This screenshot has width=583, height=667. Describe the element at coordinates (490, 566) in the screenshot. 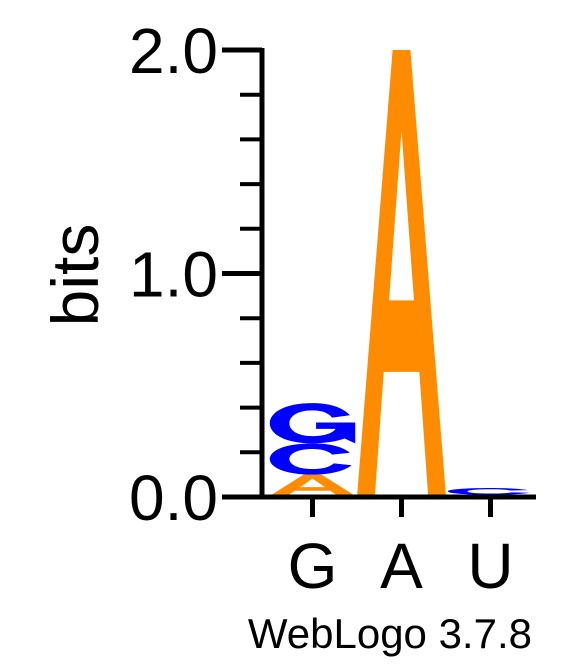

I see `x-tick-label: U` at that location.